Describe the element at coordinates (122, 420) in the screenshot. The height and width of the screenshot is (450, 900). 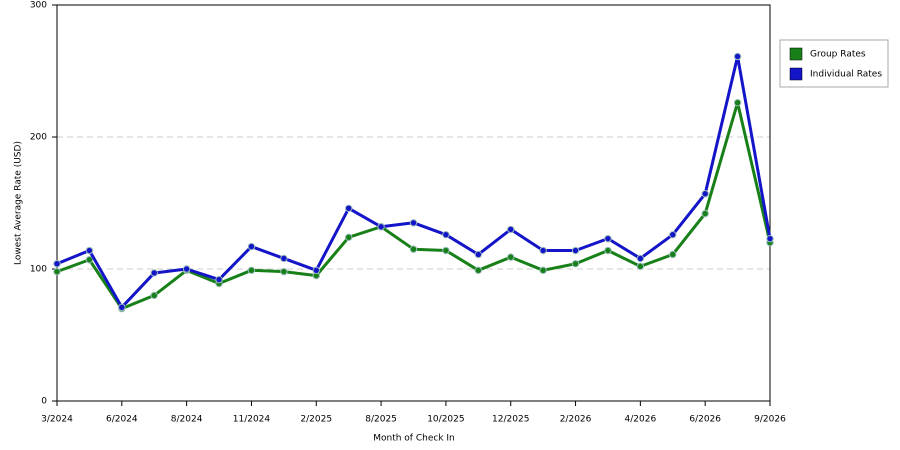
I see `x-tick-label: 6/2024` at that location.